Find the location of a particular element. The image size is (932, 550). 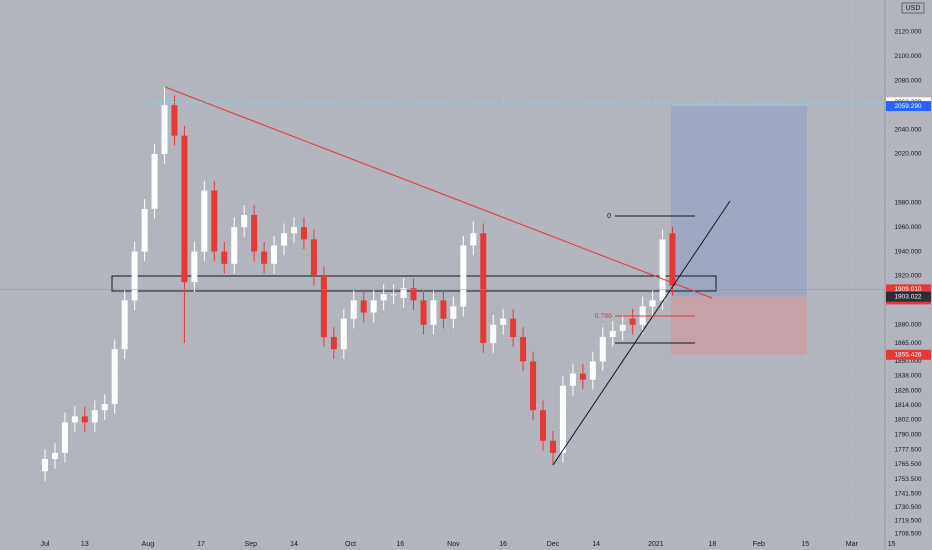

long-position is located at coordinates (739, 230).